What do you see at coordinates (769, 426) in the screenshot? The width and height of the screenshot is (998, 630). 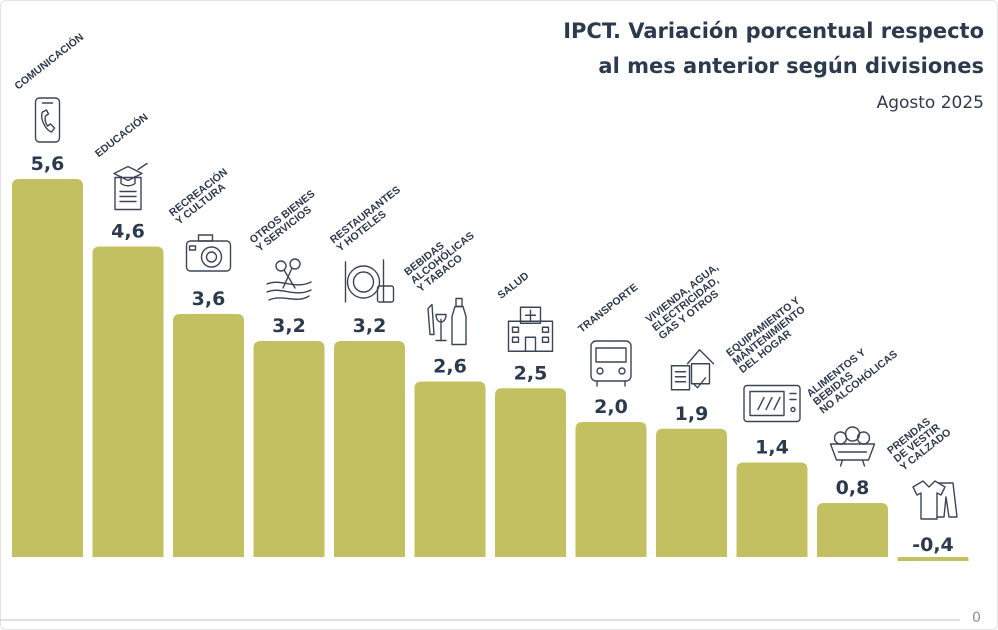 I see `bar-group: 1,4 EQUIPAMIENTO YMANTENIMIENTODEL HOGAR` at bounding box center [769, 426].